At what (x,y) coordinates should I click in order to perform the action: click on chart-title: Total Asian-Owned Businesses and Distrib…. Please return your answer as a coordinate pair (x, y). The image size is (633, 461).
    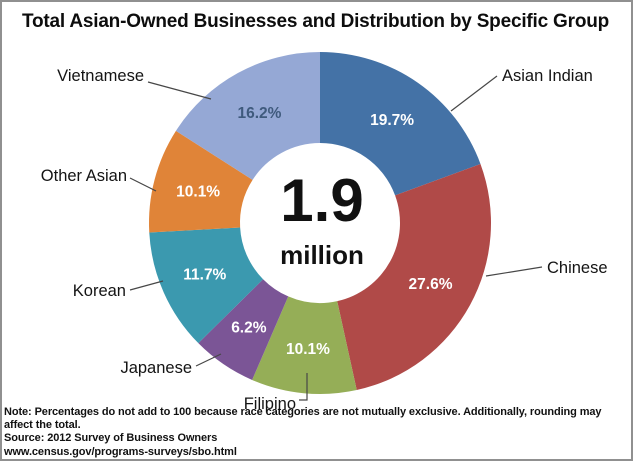
    Looking at the image, I should click on (316, 21).